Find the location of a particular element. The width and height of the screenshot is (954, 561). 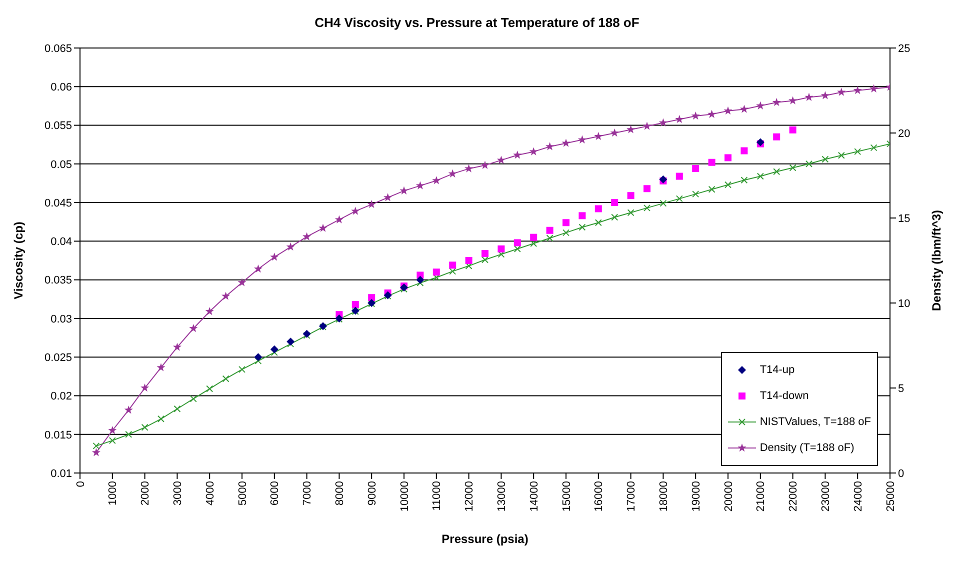

x-tick-label: 18000 is located at coordinates (664, 496).